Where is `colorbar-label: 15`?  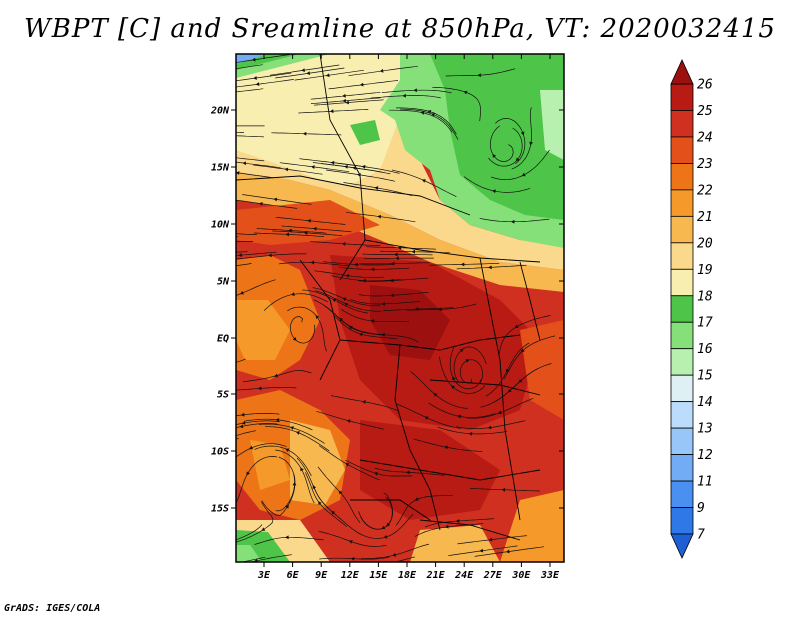 colorbar-label: 15 is located at coordinates (705, 376).